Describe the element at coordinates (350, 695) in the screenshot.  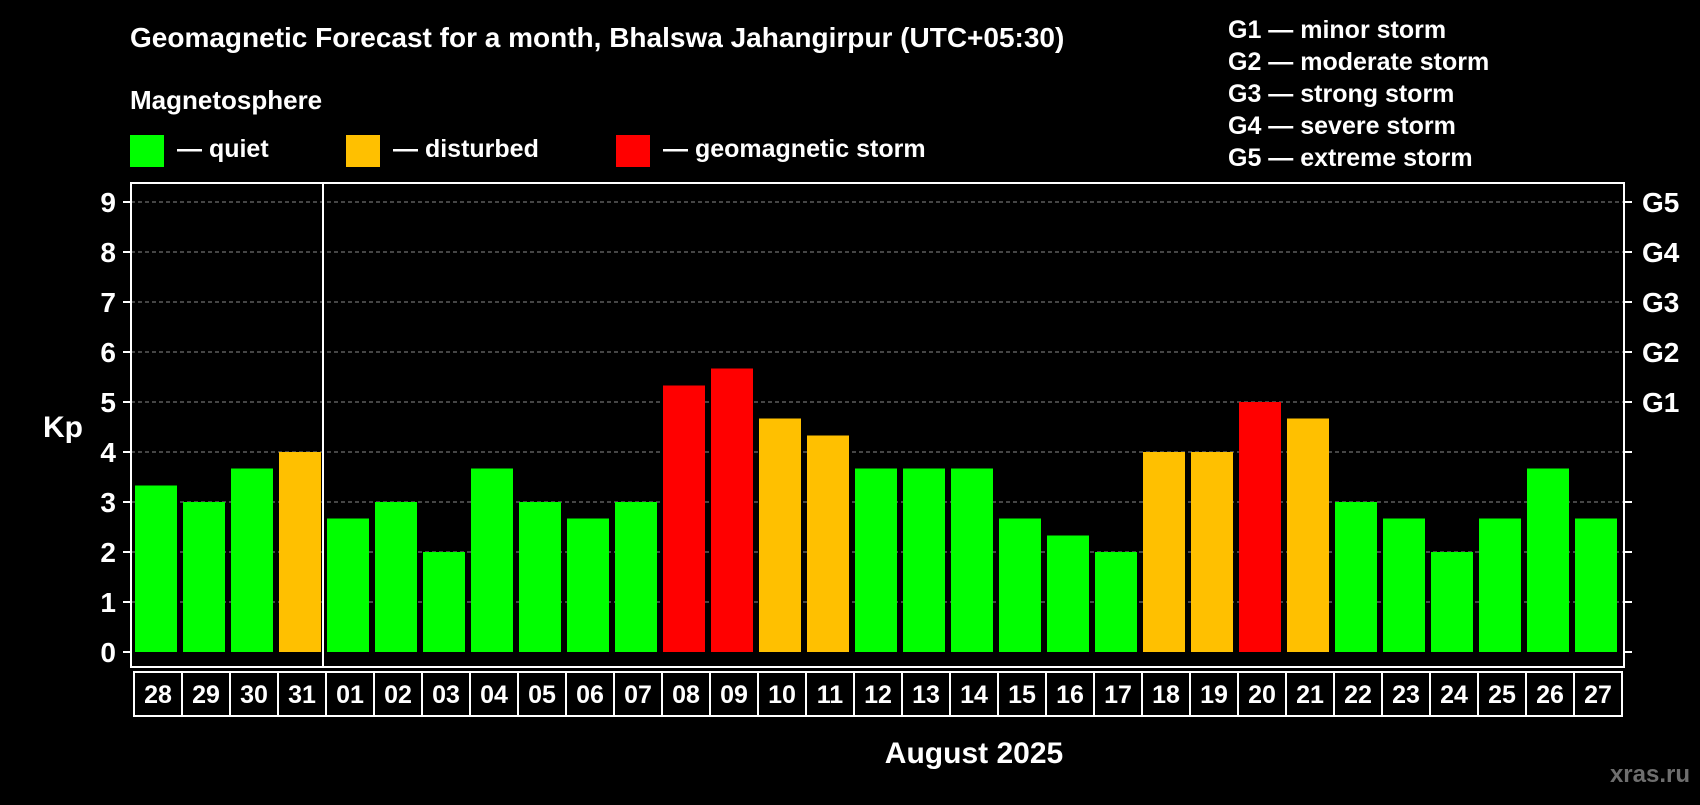
I see `x-tick-label: 01` at that location.